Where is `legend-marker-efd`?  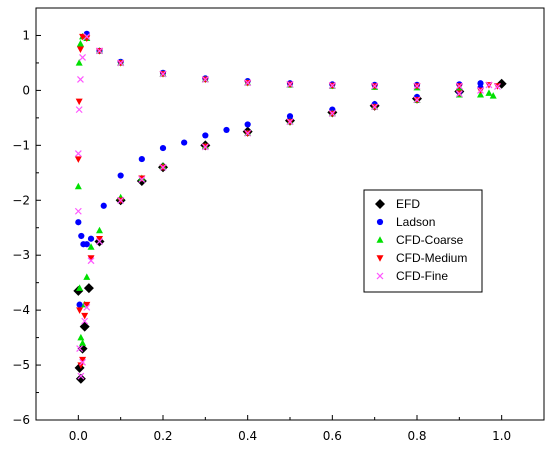 legend-marker-efd is located at coordinates (380, 204).